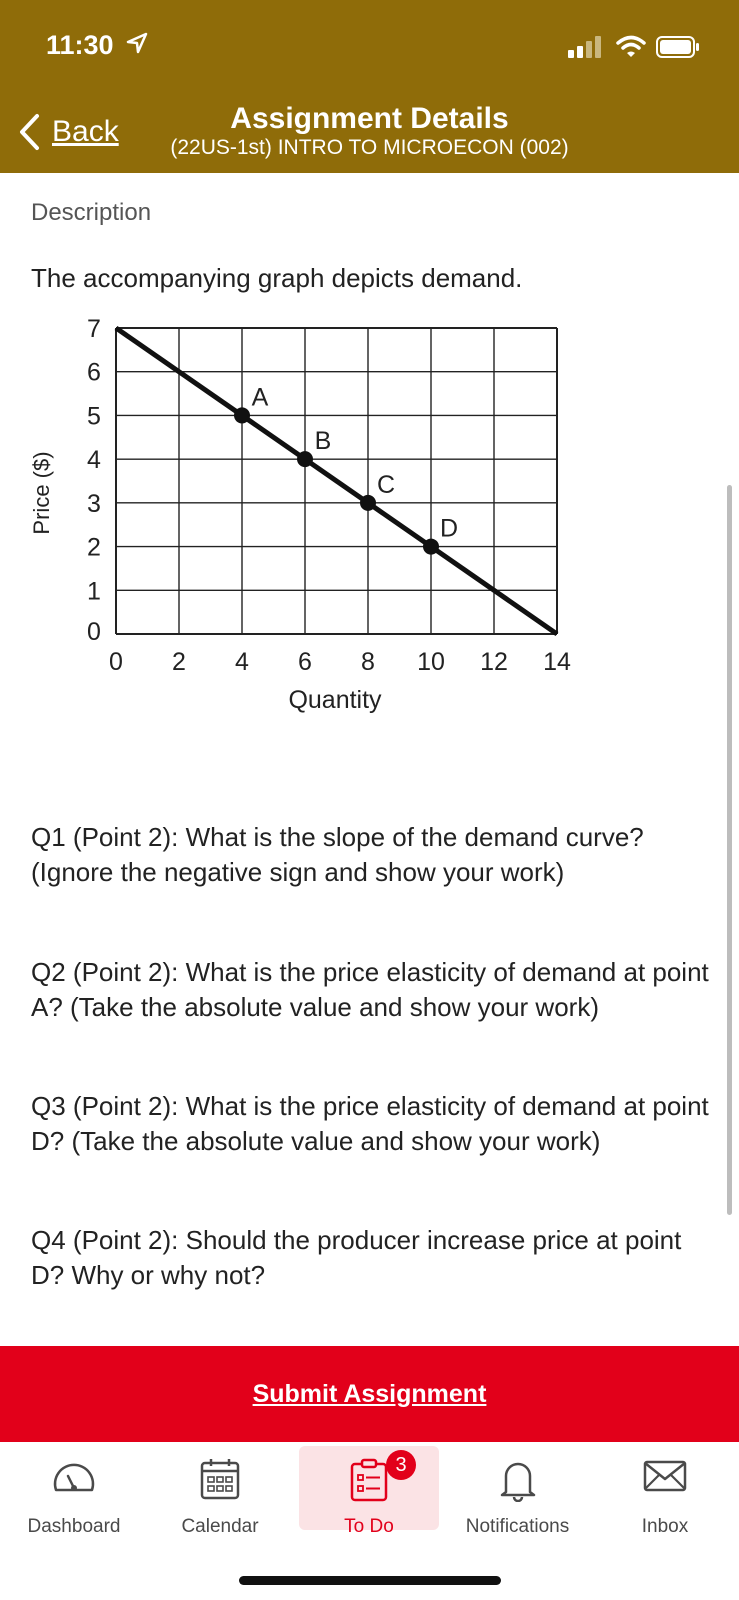 Image resolution: width=739 pixels, height=1600 pixels. I want to click on chart-grid, so click(336, 481).